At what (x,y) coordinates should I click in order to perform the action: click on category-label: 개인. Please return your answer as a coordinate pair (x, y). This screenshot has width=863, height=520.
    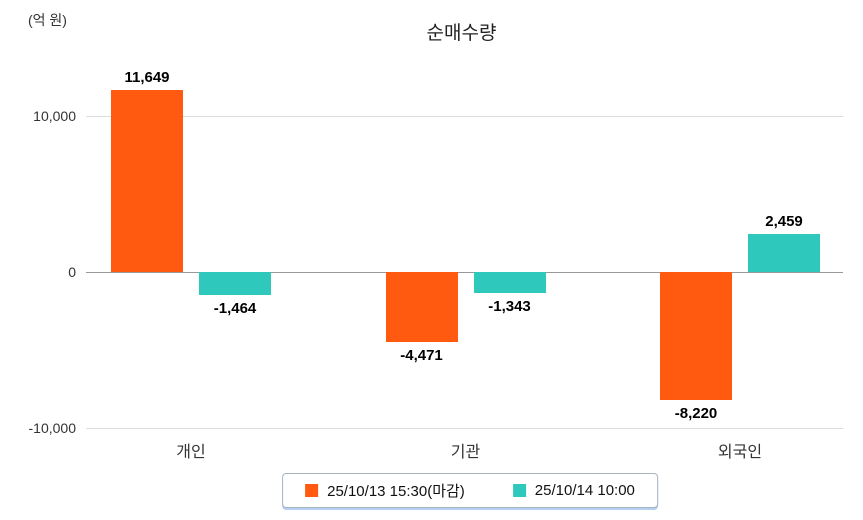
    Looking at the image, I should click on (191, 452).